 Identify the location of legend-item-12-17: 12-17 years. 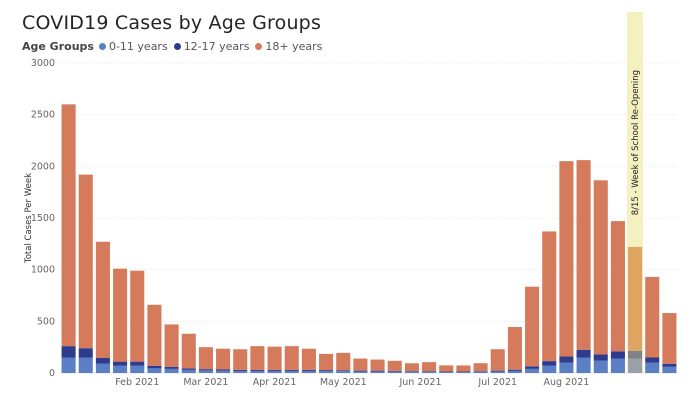
(211, 46).